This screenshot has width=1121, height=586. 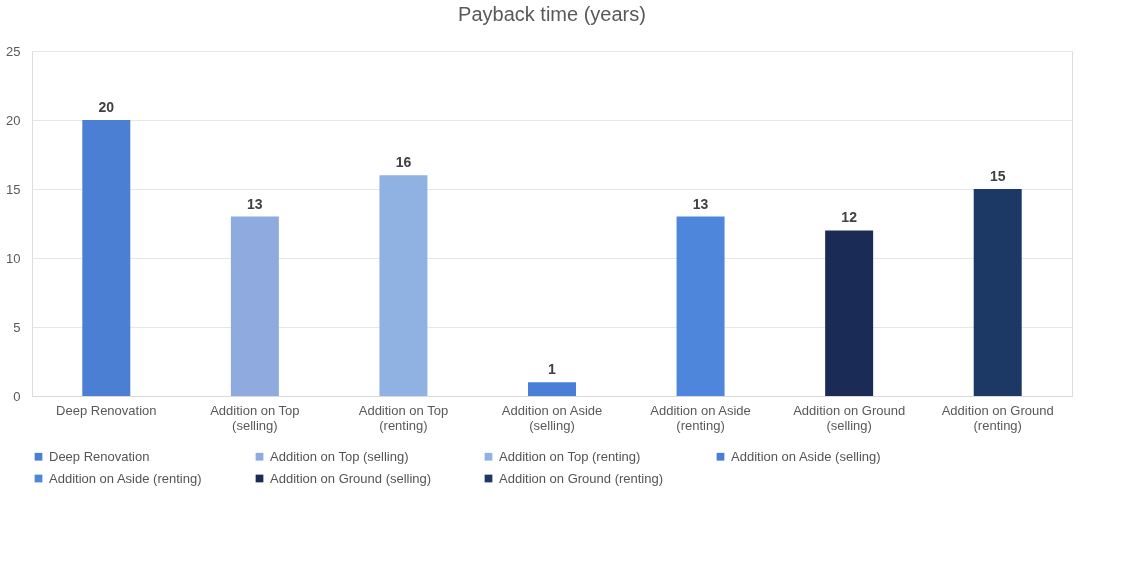 What do you see at coordinates (581, 478) in the screenshot?
I see `legend-label: Addition on Ground (renting)` at bounding box center [581, 478].